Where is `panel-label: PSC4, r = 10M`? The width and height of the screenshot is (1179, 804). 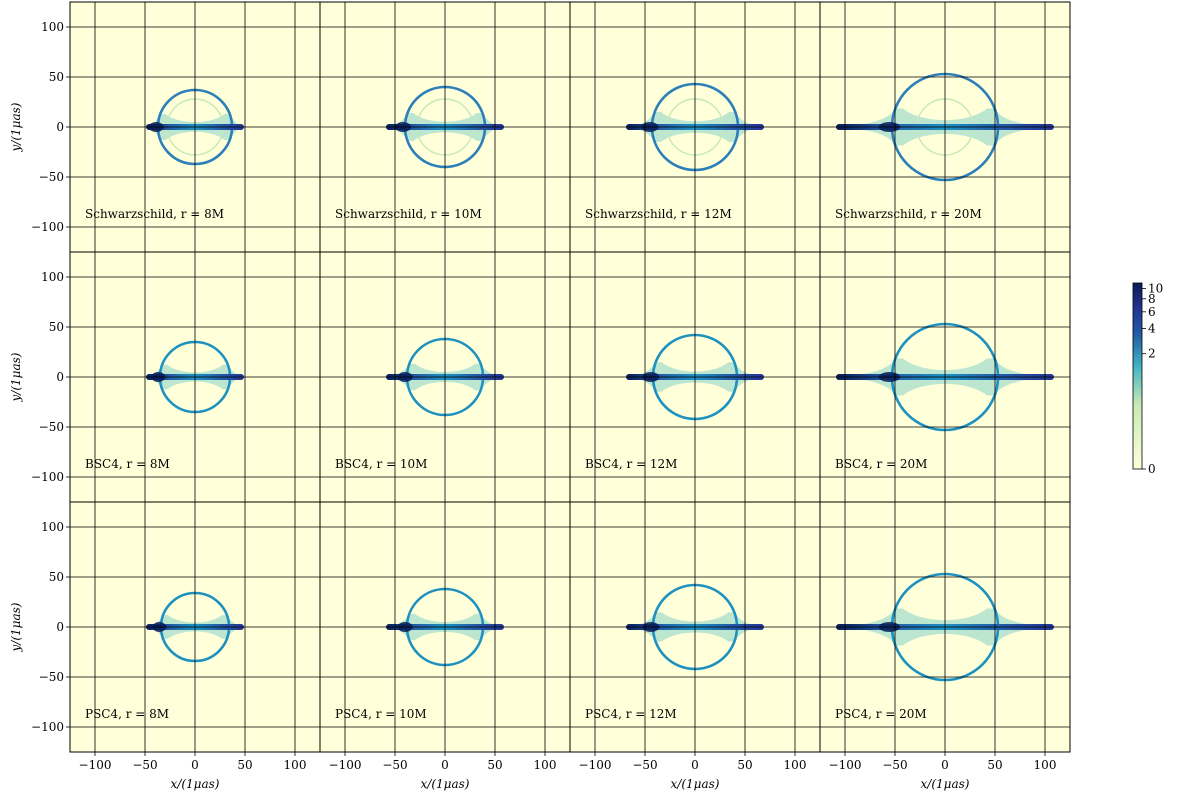
panel-label: PSC4, r = 10M is located at coordinates (381, 714).